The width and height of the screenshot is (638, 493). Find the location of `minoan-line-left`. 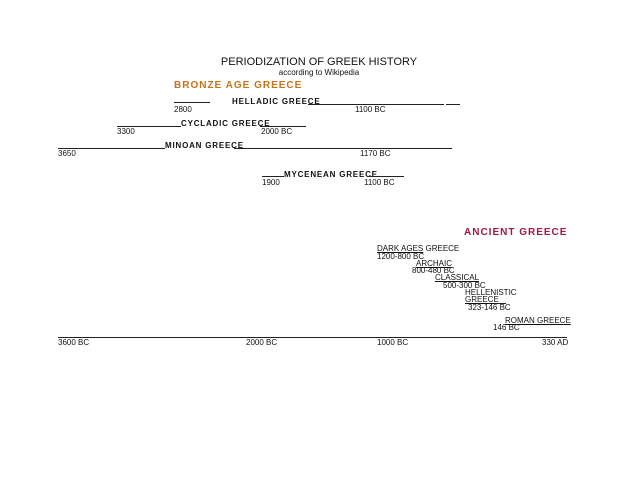

minoan-line-left is located at coordinates (111, 148).